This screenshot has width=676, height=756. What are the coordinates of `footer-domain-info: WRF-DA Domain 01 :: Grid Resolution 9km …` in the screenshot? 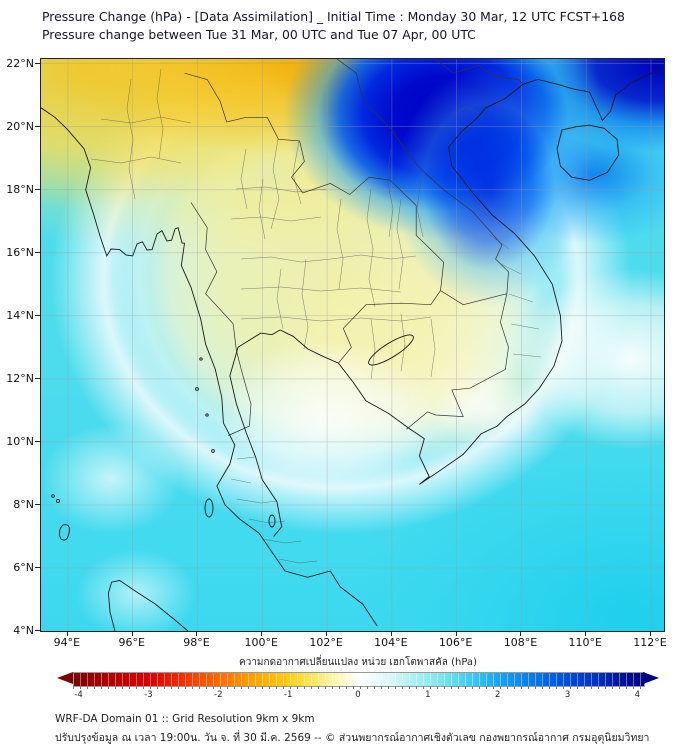 It's located at (185, 719).